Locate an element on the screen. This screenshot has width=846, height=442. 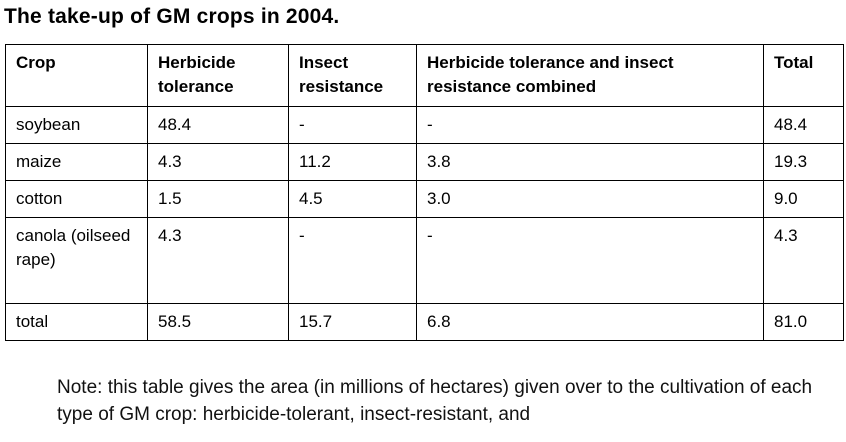
cell-herbicide: 58.5 is located at coordinates (218, 322).